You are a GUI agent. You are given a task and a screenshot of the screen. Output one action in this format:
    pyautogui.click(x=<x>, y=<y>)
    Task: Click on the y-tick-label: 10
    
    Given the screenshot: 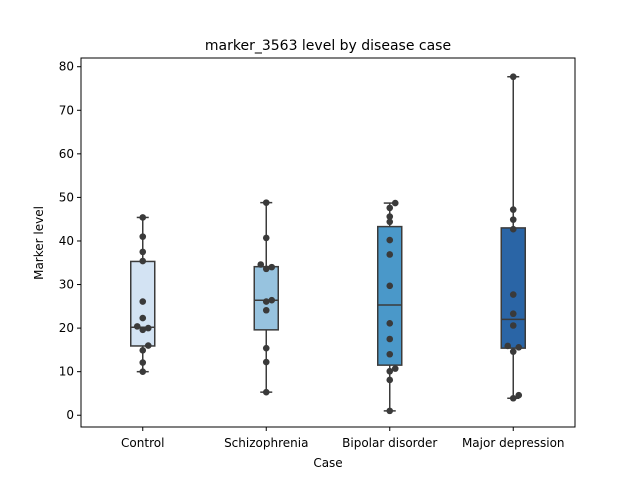 What is the action you would take?
    pyautogui.click(x=66, y=372)
    